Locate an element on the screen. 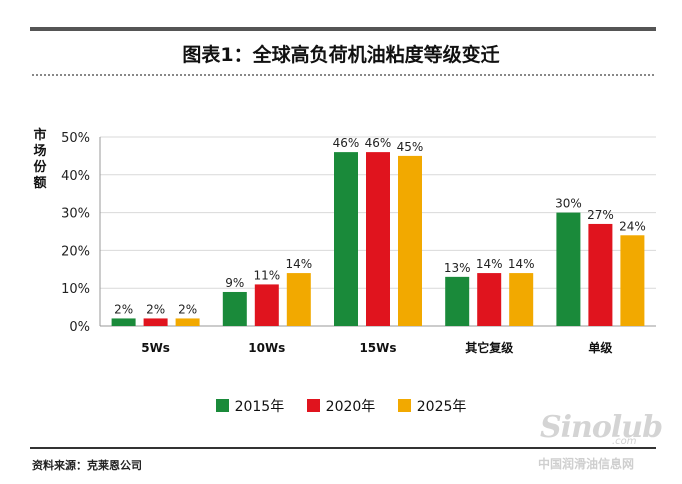  data-label: 45% is located at coordinates (410, 147).